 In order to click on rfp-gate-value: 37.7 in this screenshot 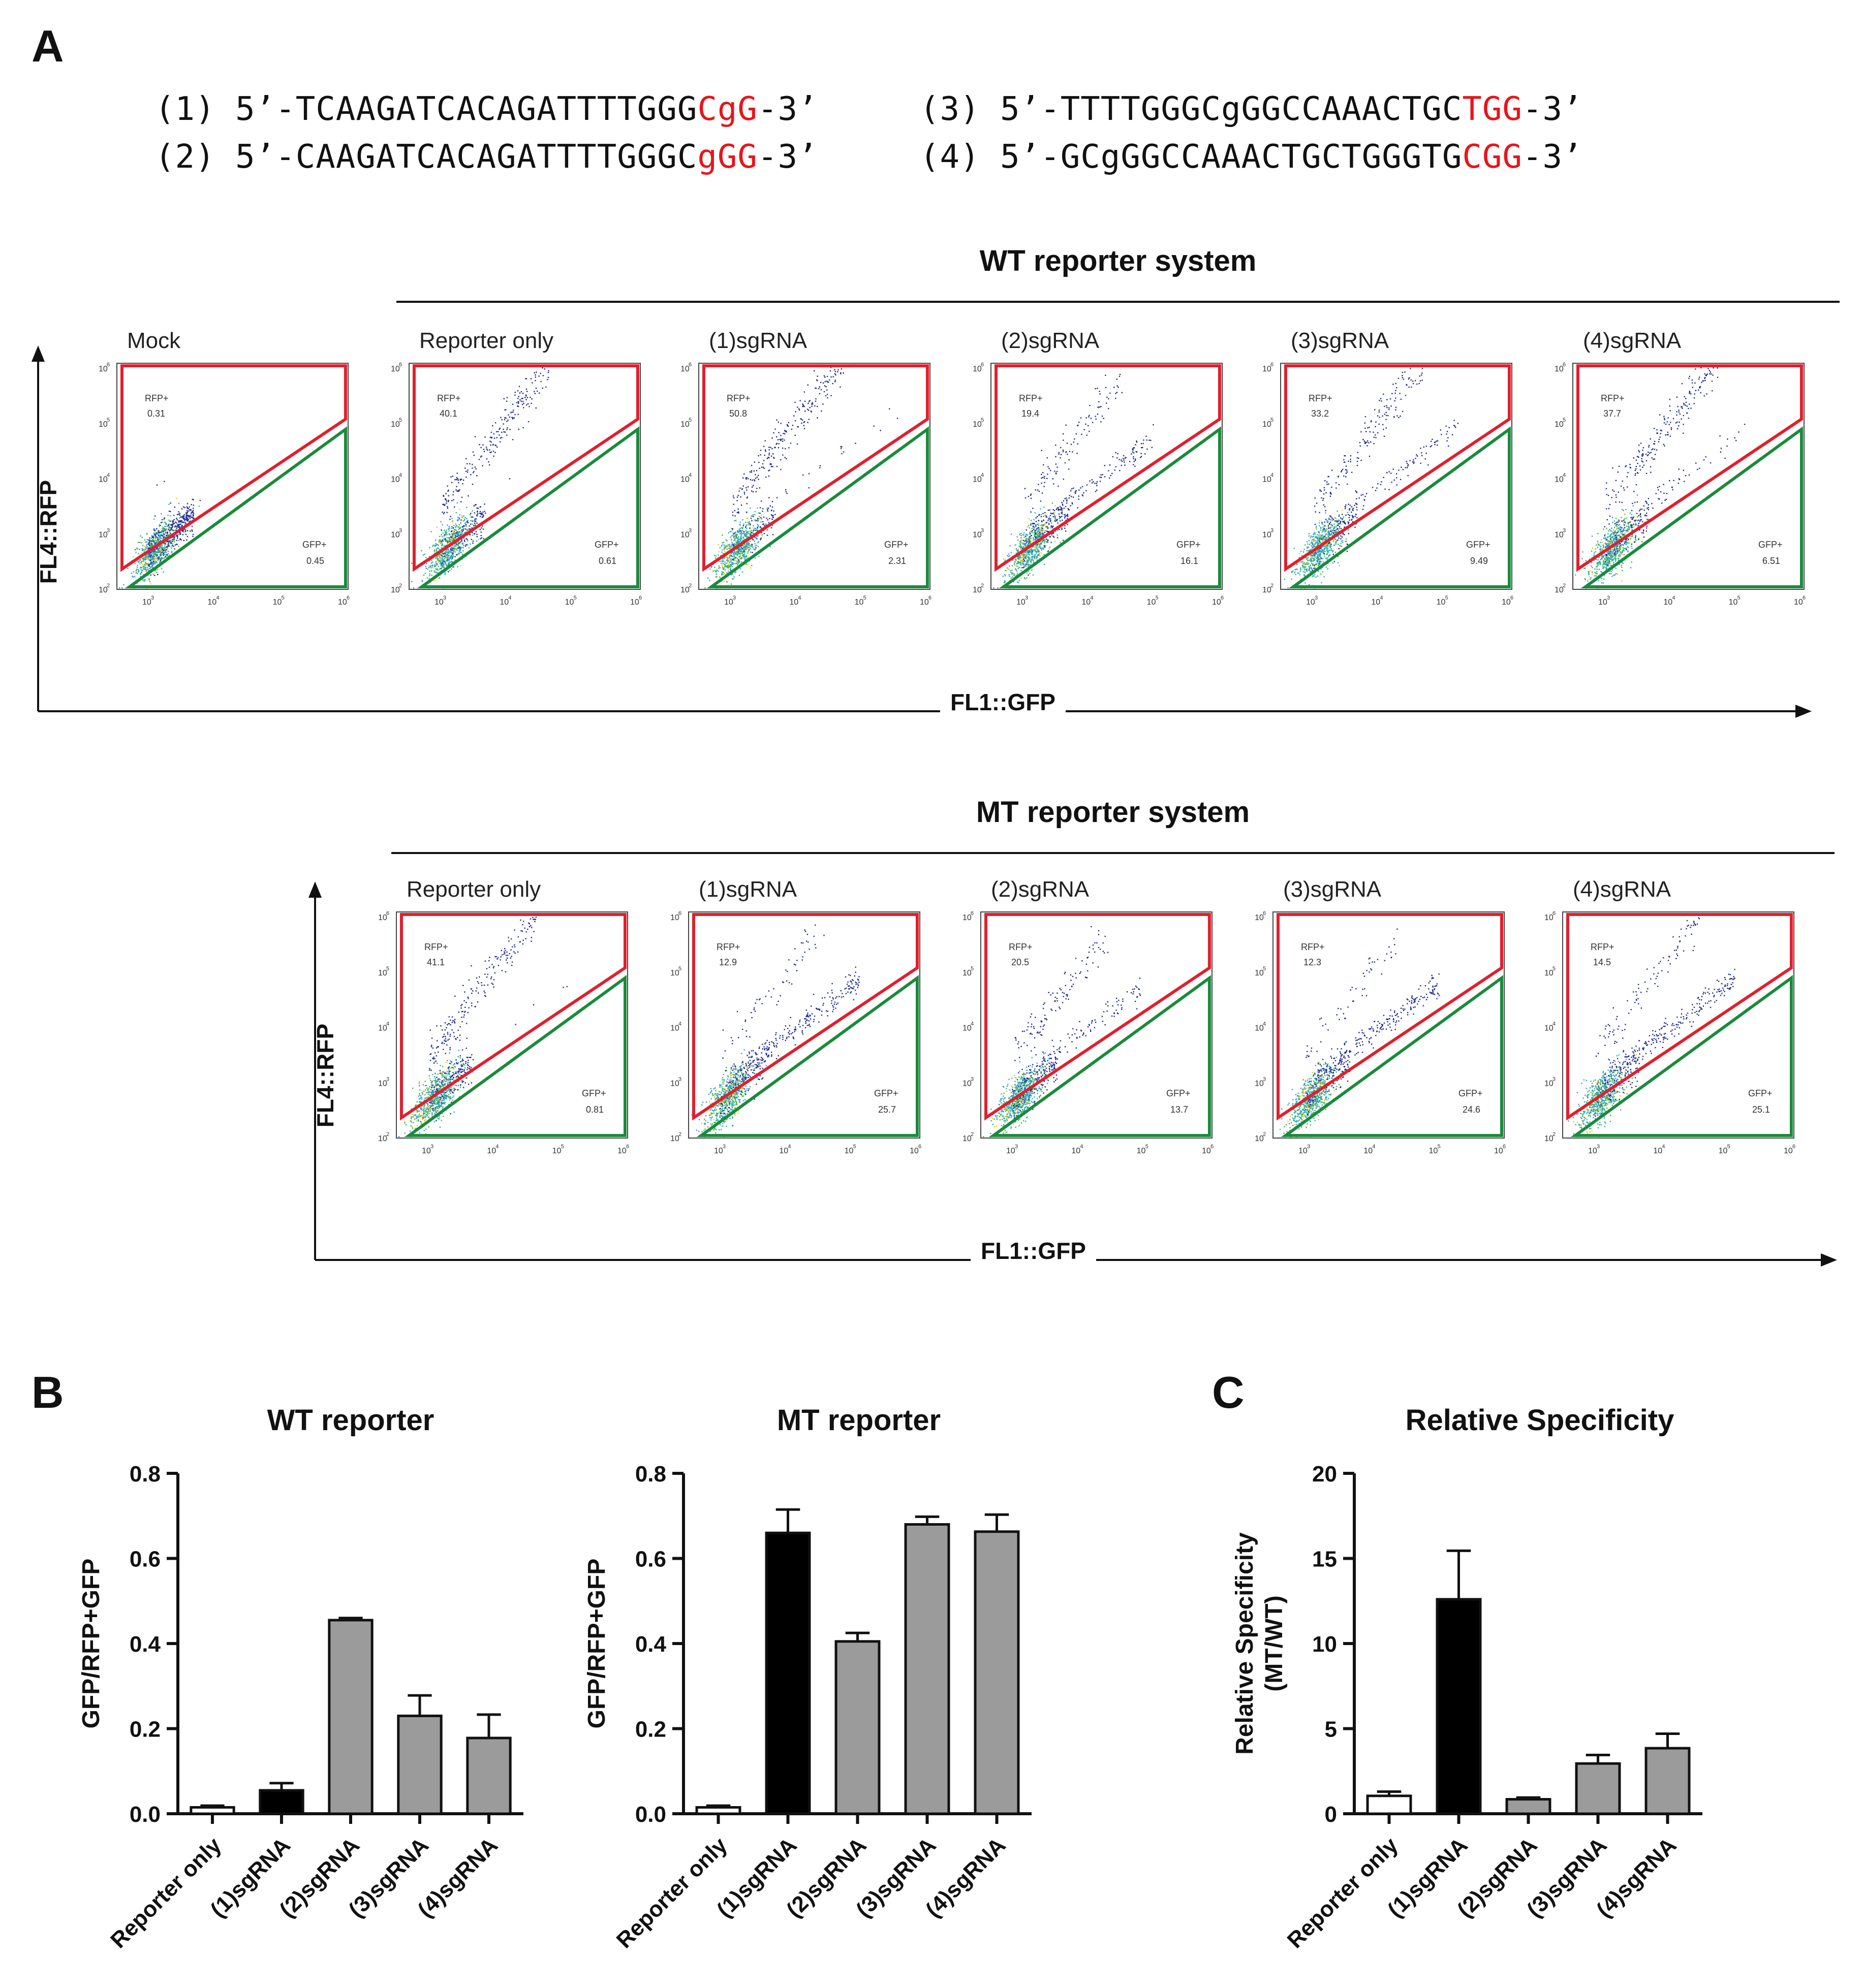, I will do `click(1612, 413)`.